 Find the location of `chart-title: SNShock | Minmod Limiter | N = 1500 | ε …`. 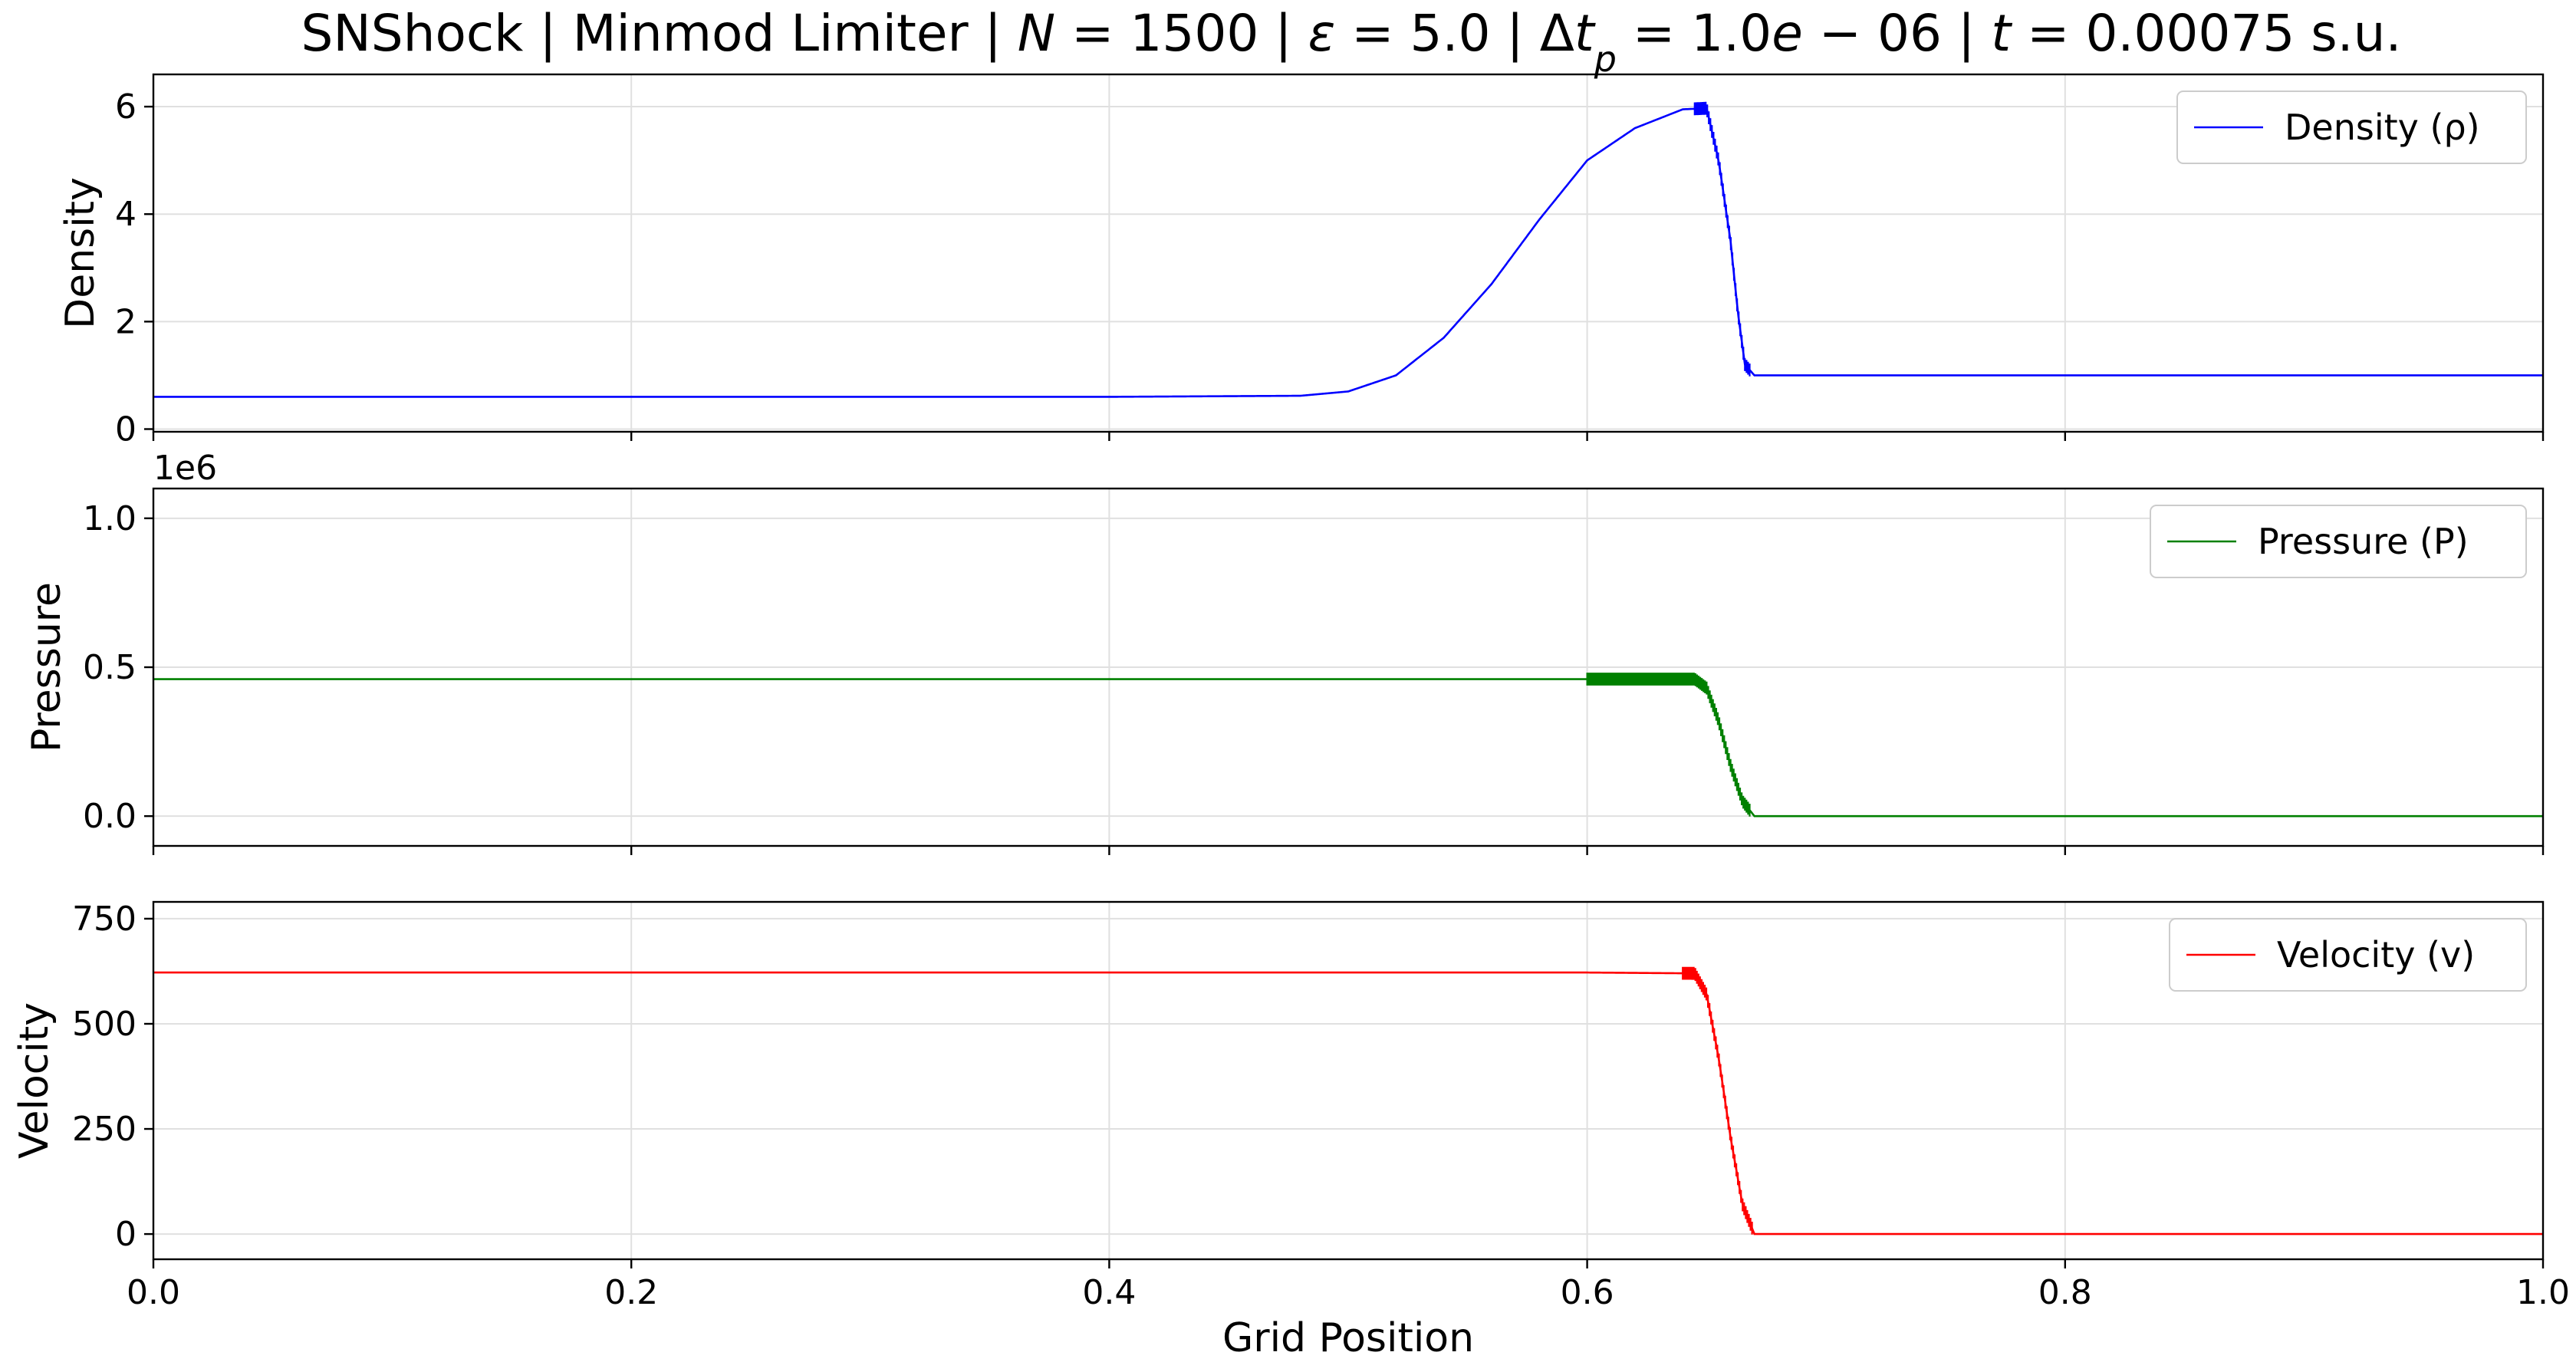

chart-title: SNShock | Minmod Limiter | N = 1500 | ε … is located at coordinates (1351, 42).